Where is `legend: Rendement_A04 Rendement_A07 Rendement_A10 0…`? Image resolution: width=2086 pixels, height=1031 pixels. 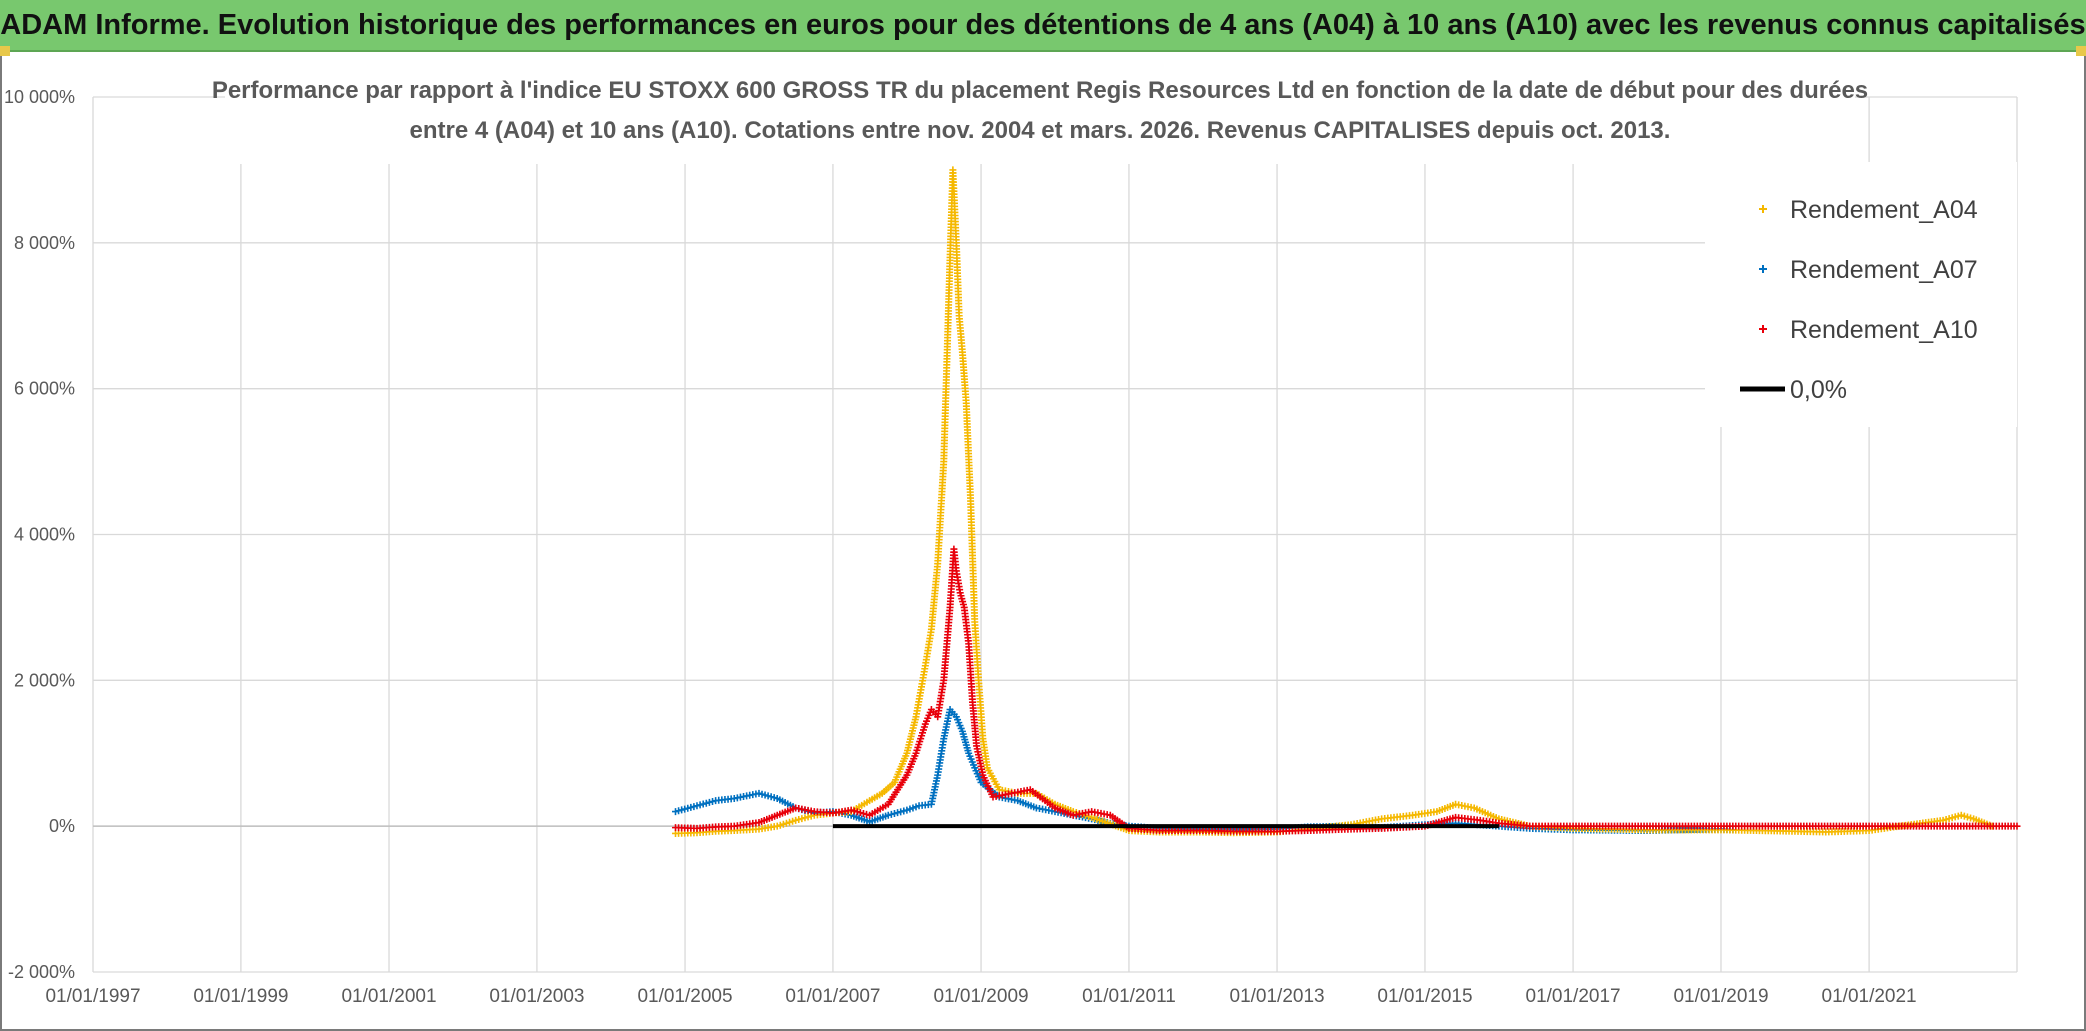
legend: Rendement_A04 Rendement_A07 Rendement_A10 0… is located at coordinates (1861, 294).